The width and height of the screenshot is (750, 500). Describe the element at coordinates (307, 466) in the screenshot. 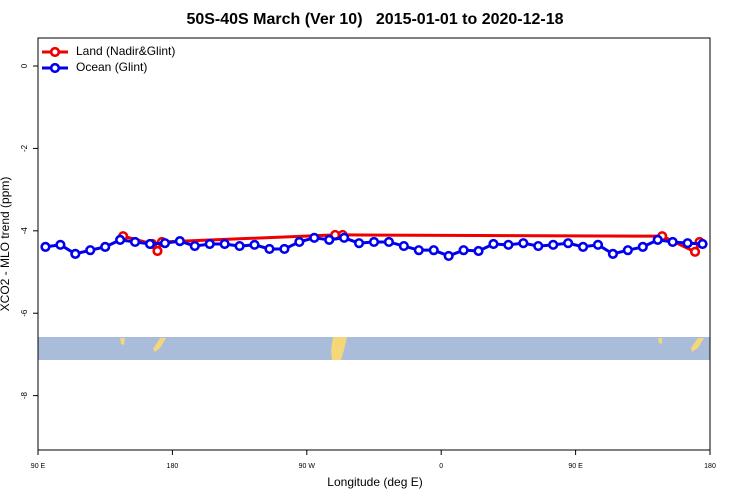

I see `x-tick-label: 90 W` at that location.